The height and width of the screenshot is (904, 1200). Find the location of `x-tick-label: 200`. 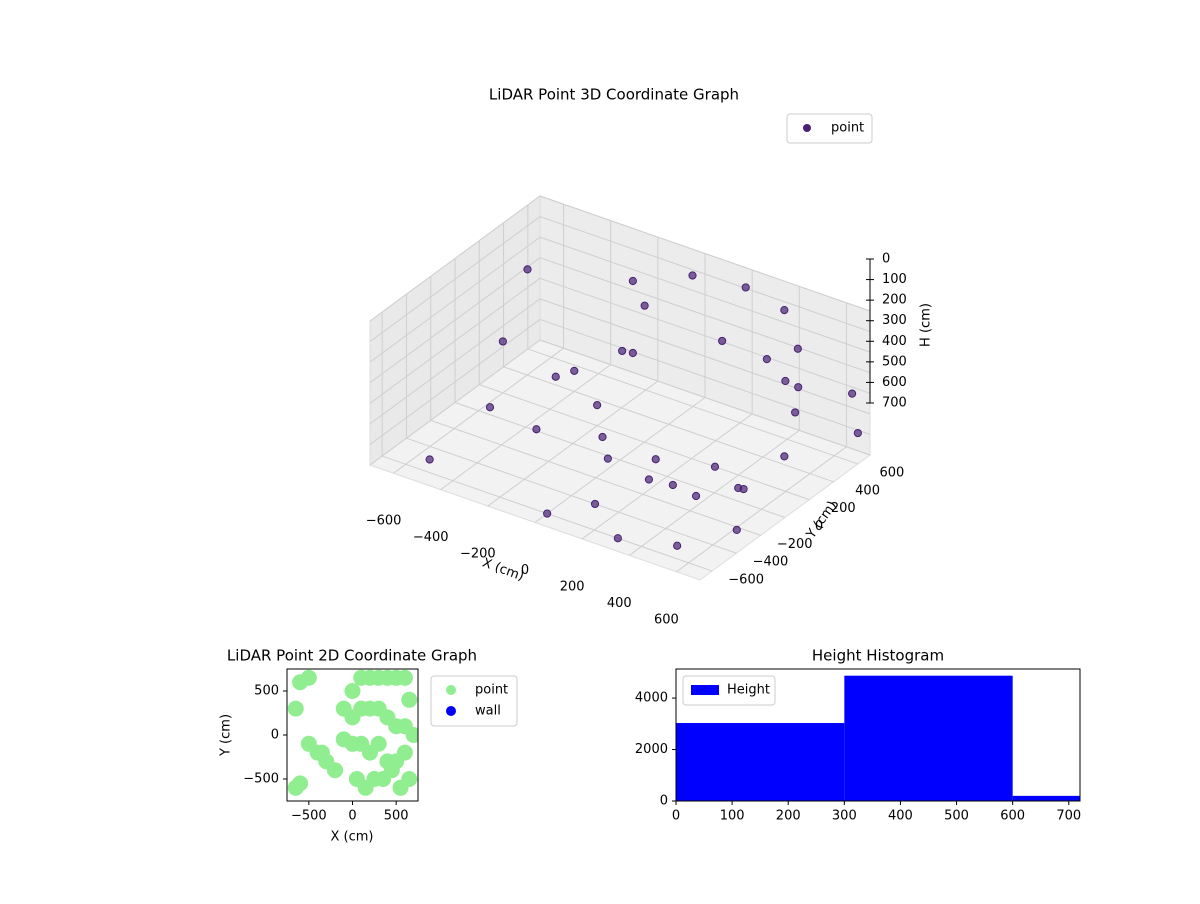

x-tick-label: 200 is located at coordinates (788, 816).